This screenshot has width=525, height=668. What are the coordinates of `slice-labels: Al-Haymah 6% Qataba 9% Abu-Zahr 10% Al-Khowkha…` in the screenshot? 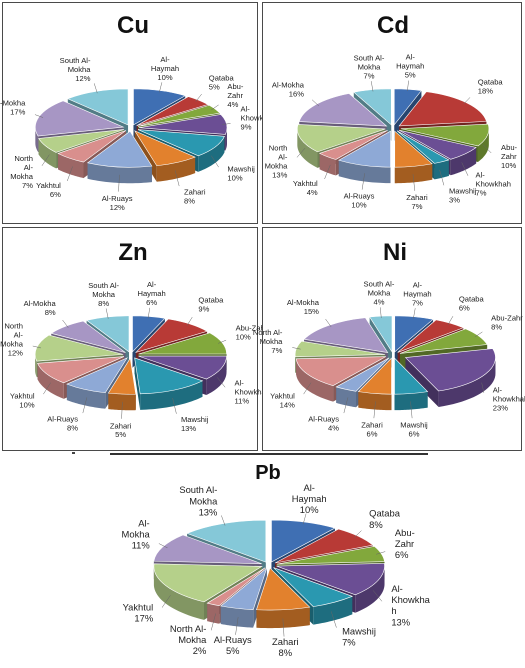 It's located at (135, 359).